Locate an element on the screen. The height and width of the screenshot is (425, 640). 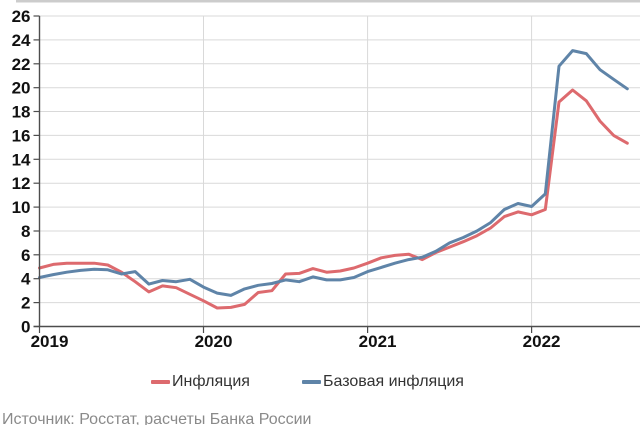
y-axis-label: 4 is located at coordinates (26, 279).